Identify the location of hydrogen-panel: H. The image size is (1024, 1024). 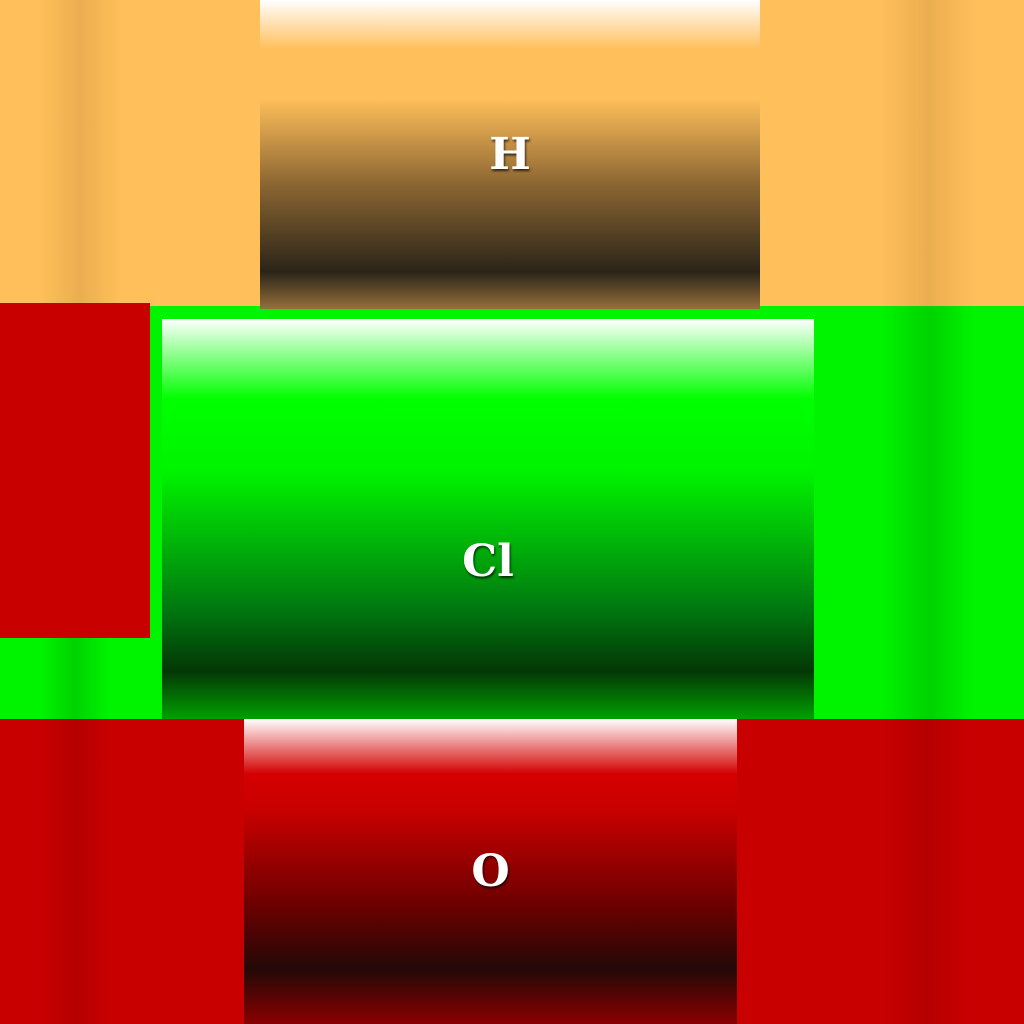
(510, 154).